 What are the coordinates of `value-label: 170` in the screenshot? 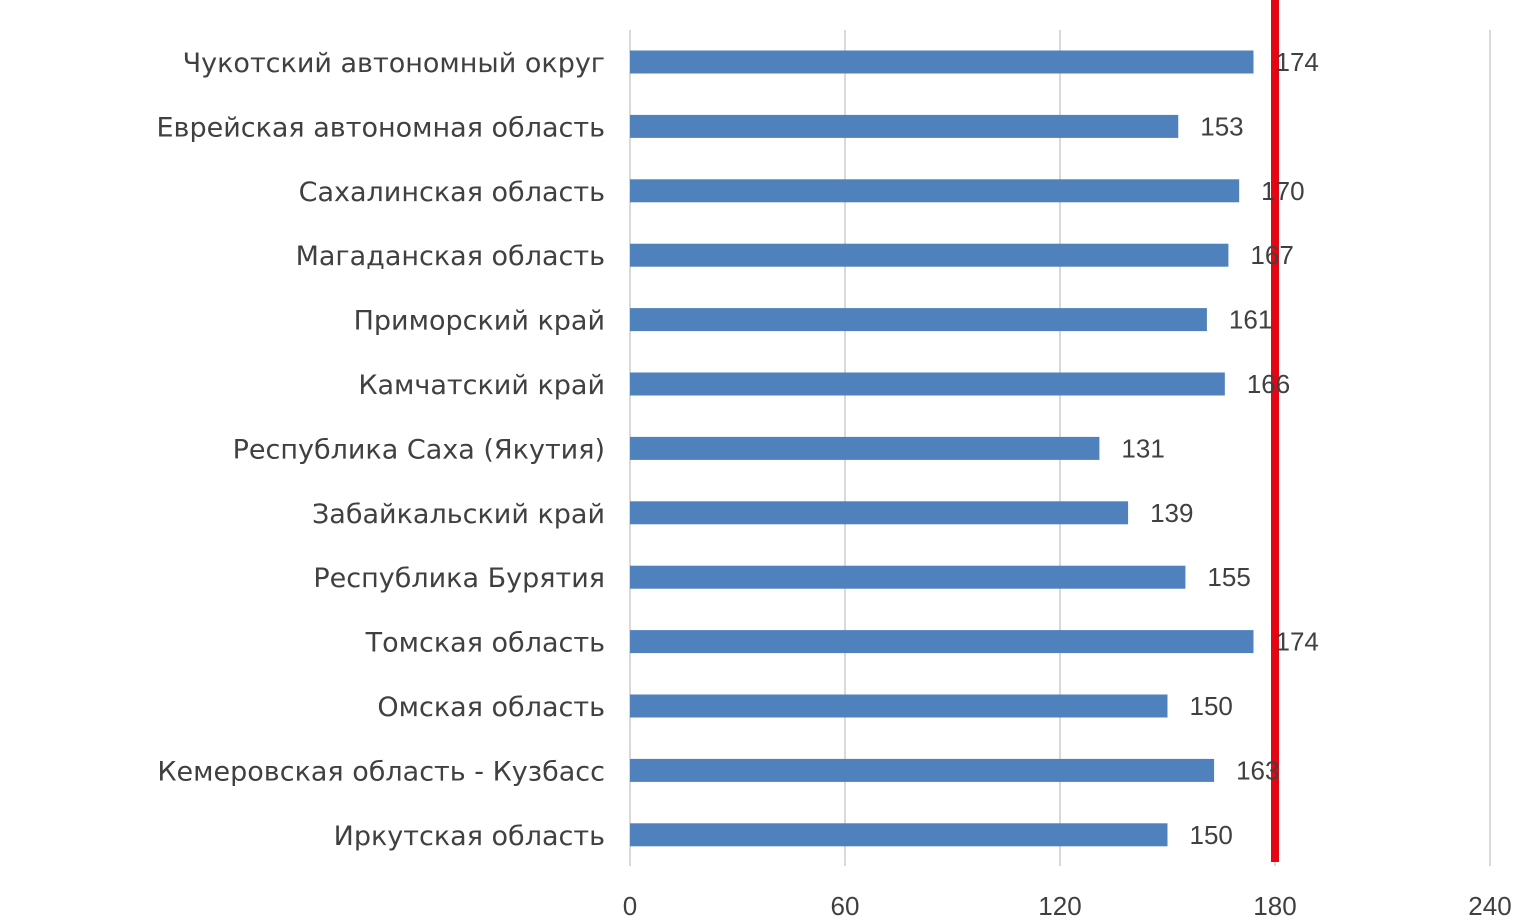 It's located at (1282, 191).